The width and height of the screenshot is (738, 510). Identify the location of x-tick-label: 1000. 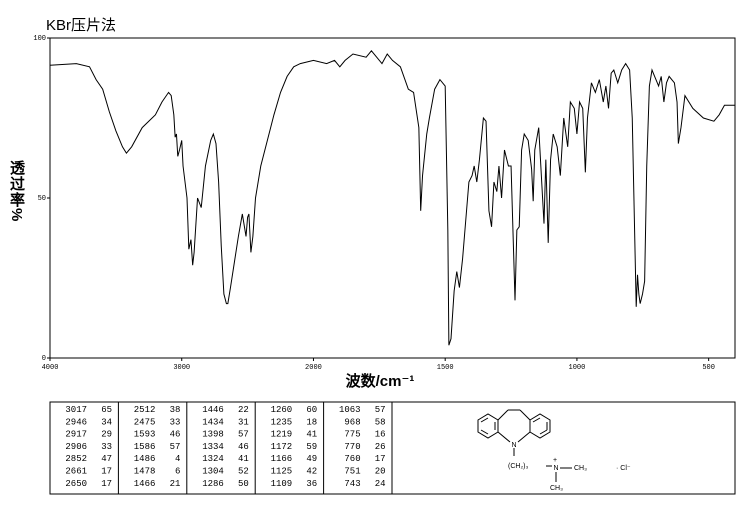
(577, 368).